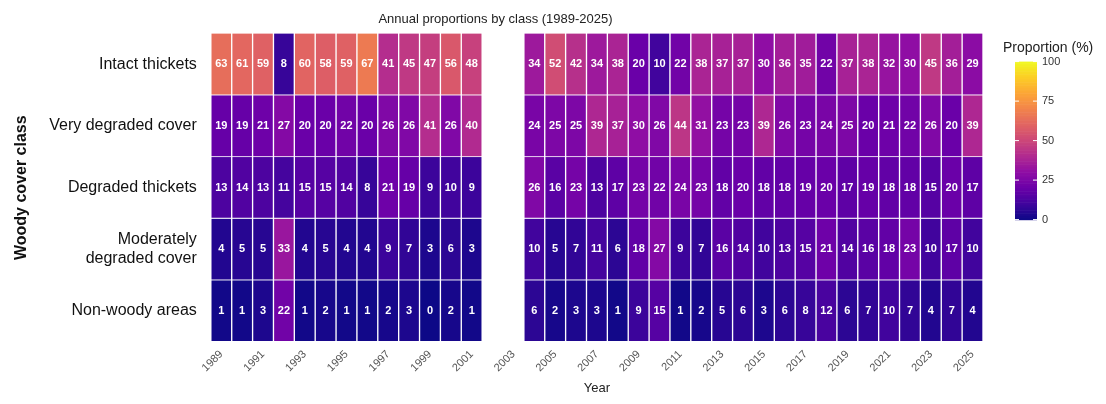 The image size is (1106, 404). I want to click on y-tick-label: Non-woody areas, so click(134, 310).